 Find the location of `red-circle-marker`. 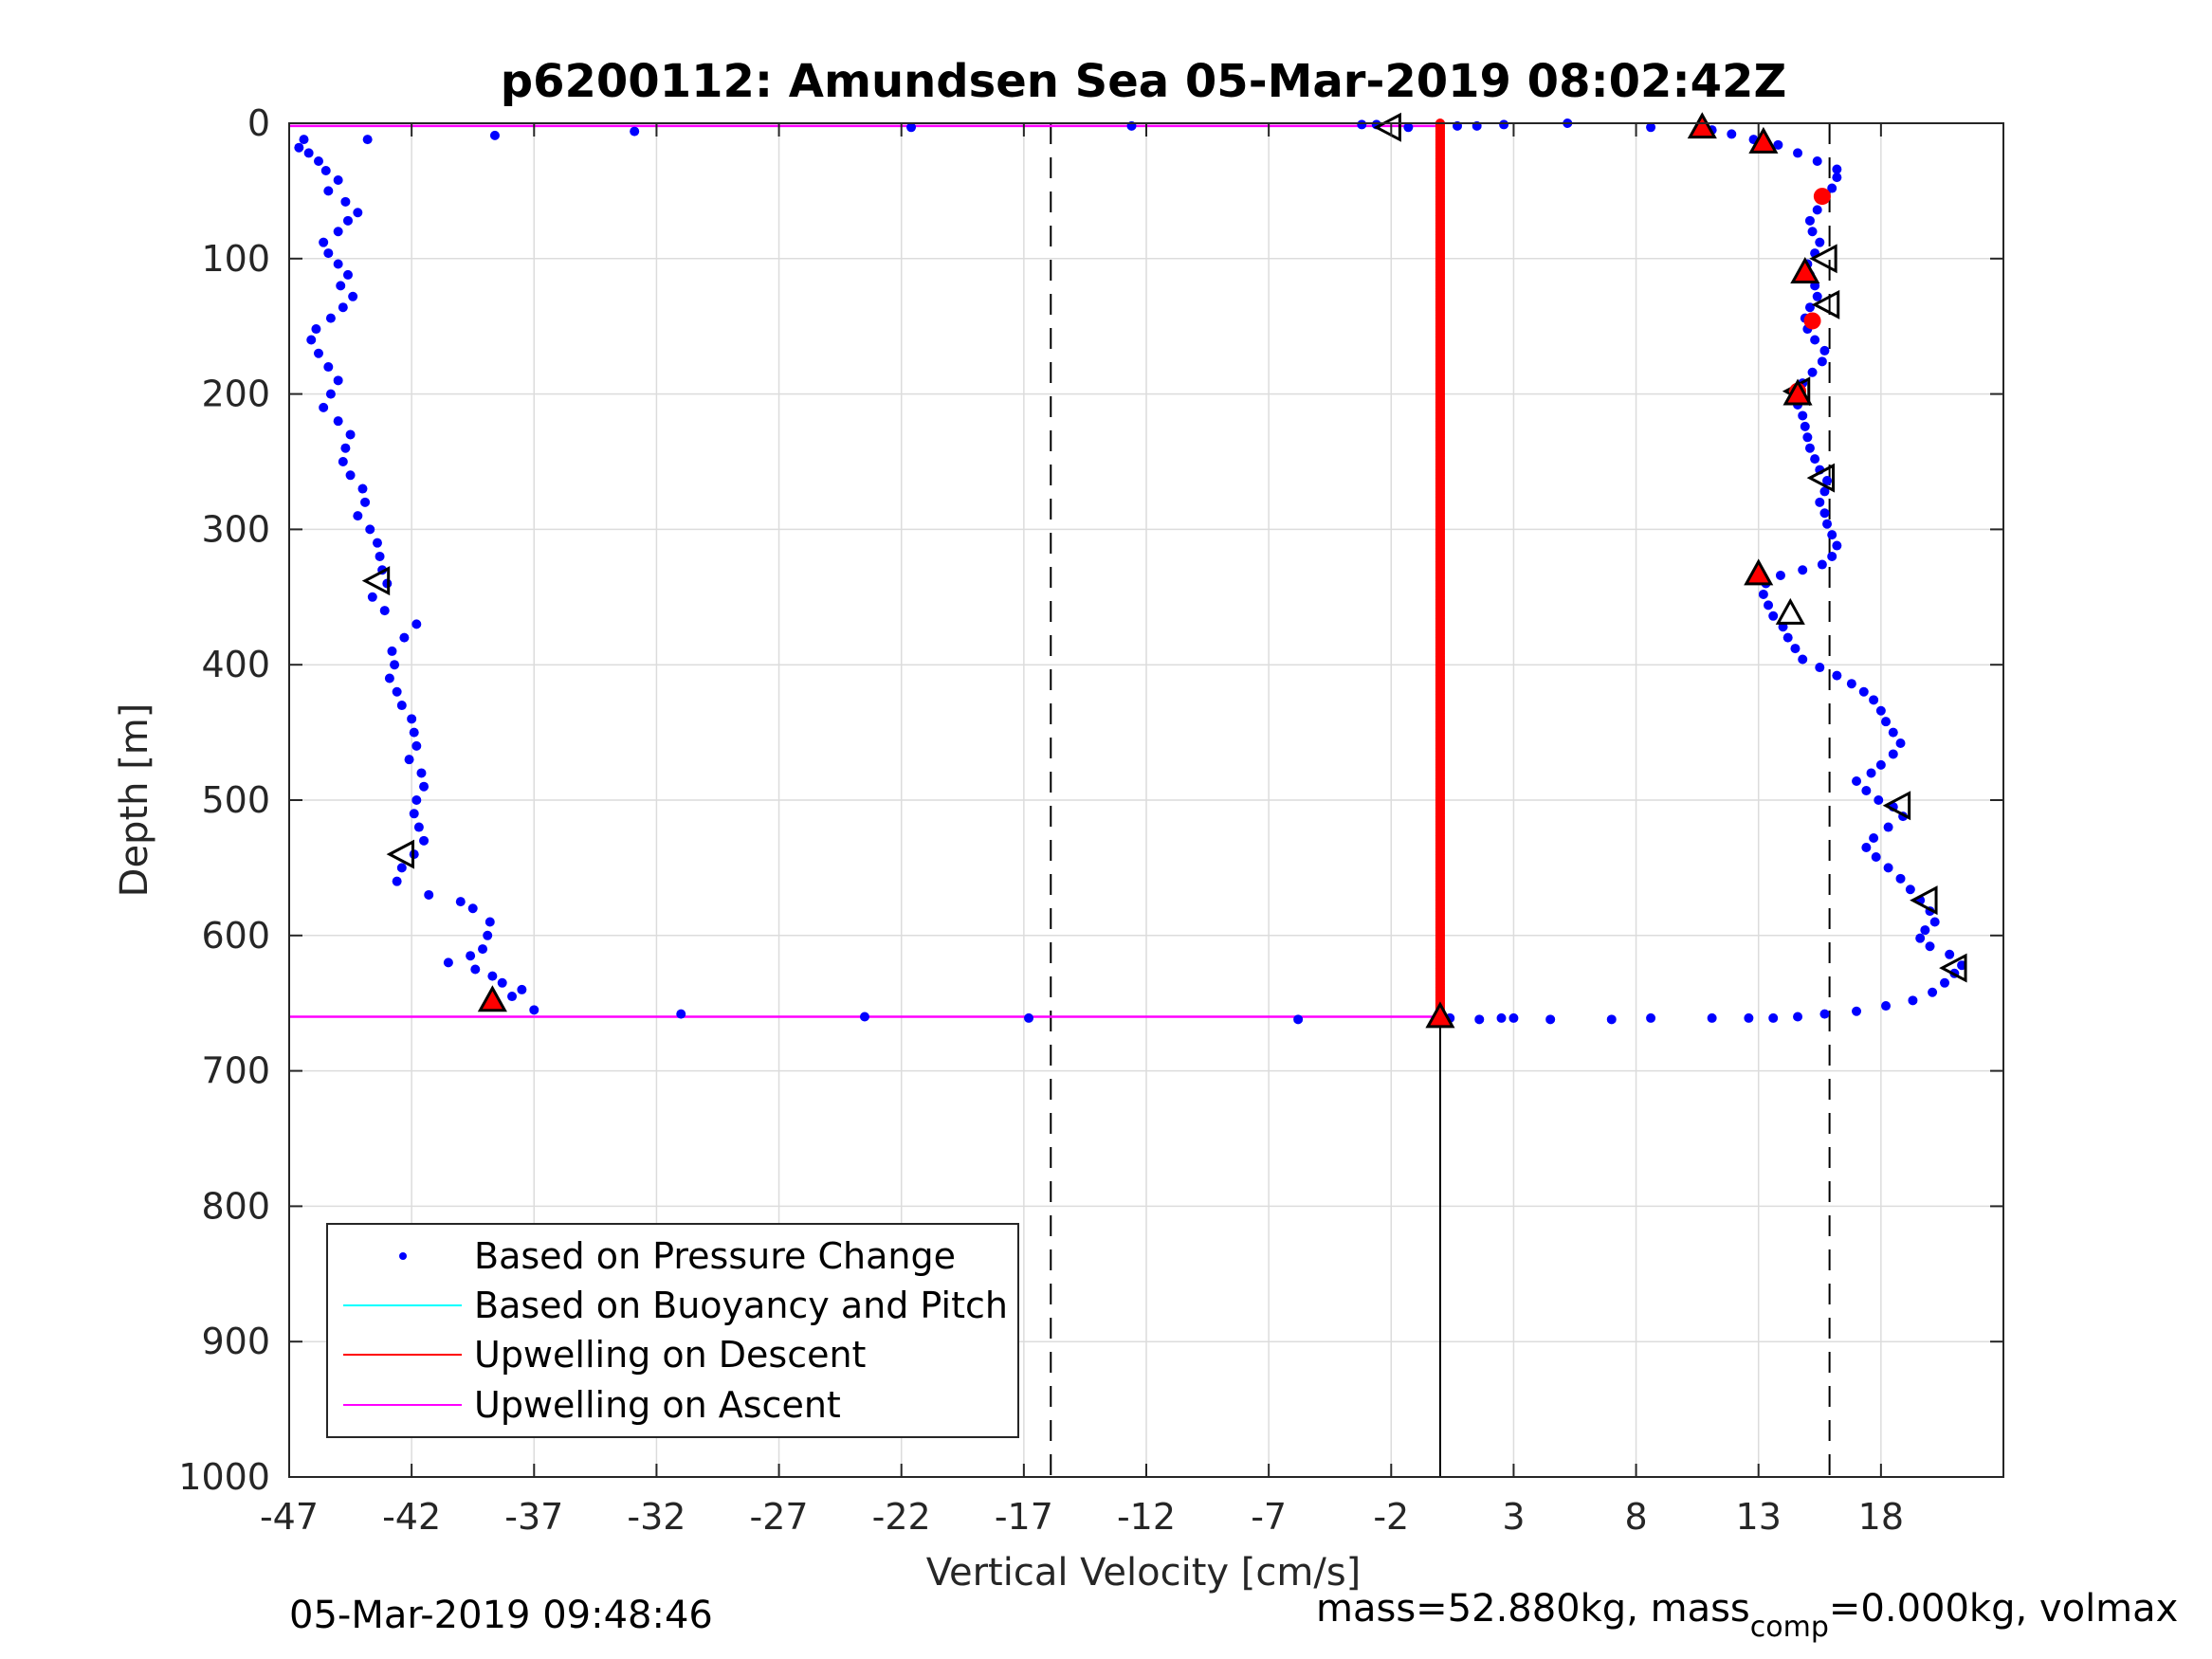

red-circle-marker is located at coordinates (1822, 197).